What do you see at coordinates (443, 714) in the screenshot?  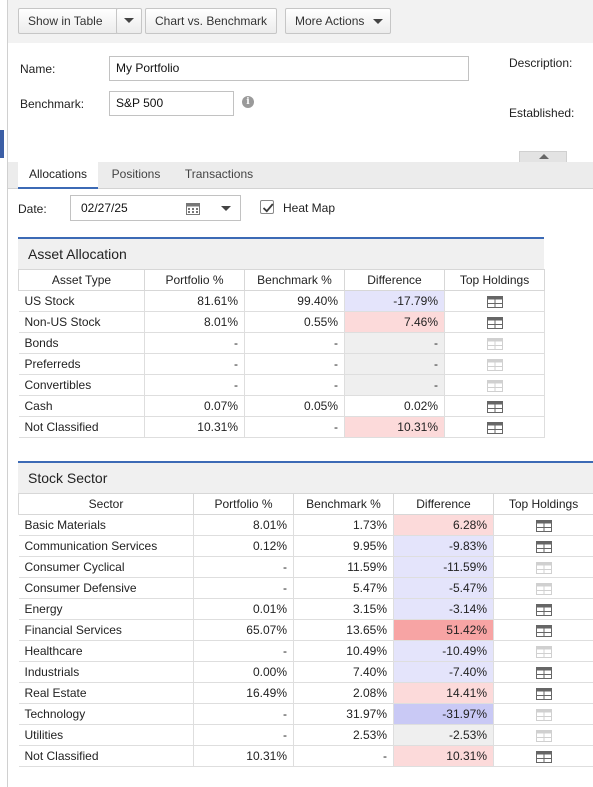 I see `difference-cell: -31.97%` at bounding box center [443, 714].